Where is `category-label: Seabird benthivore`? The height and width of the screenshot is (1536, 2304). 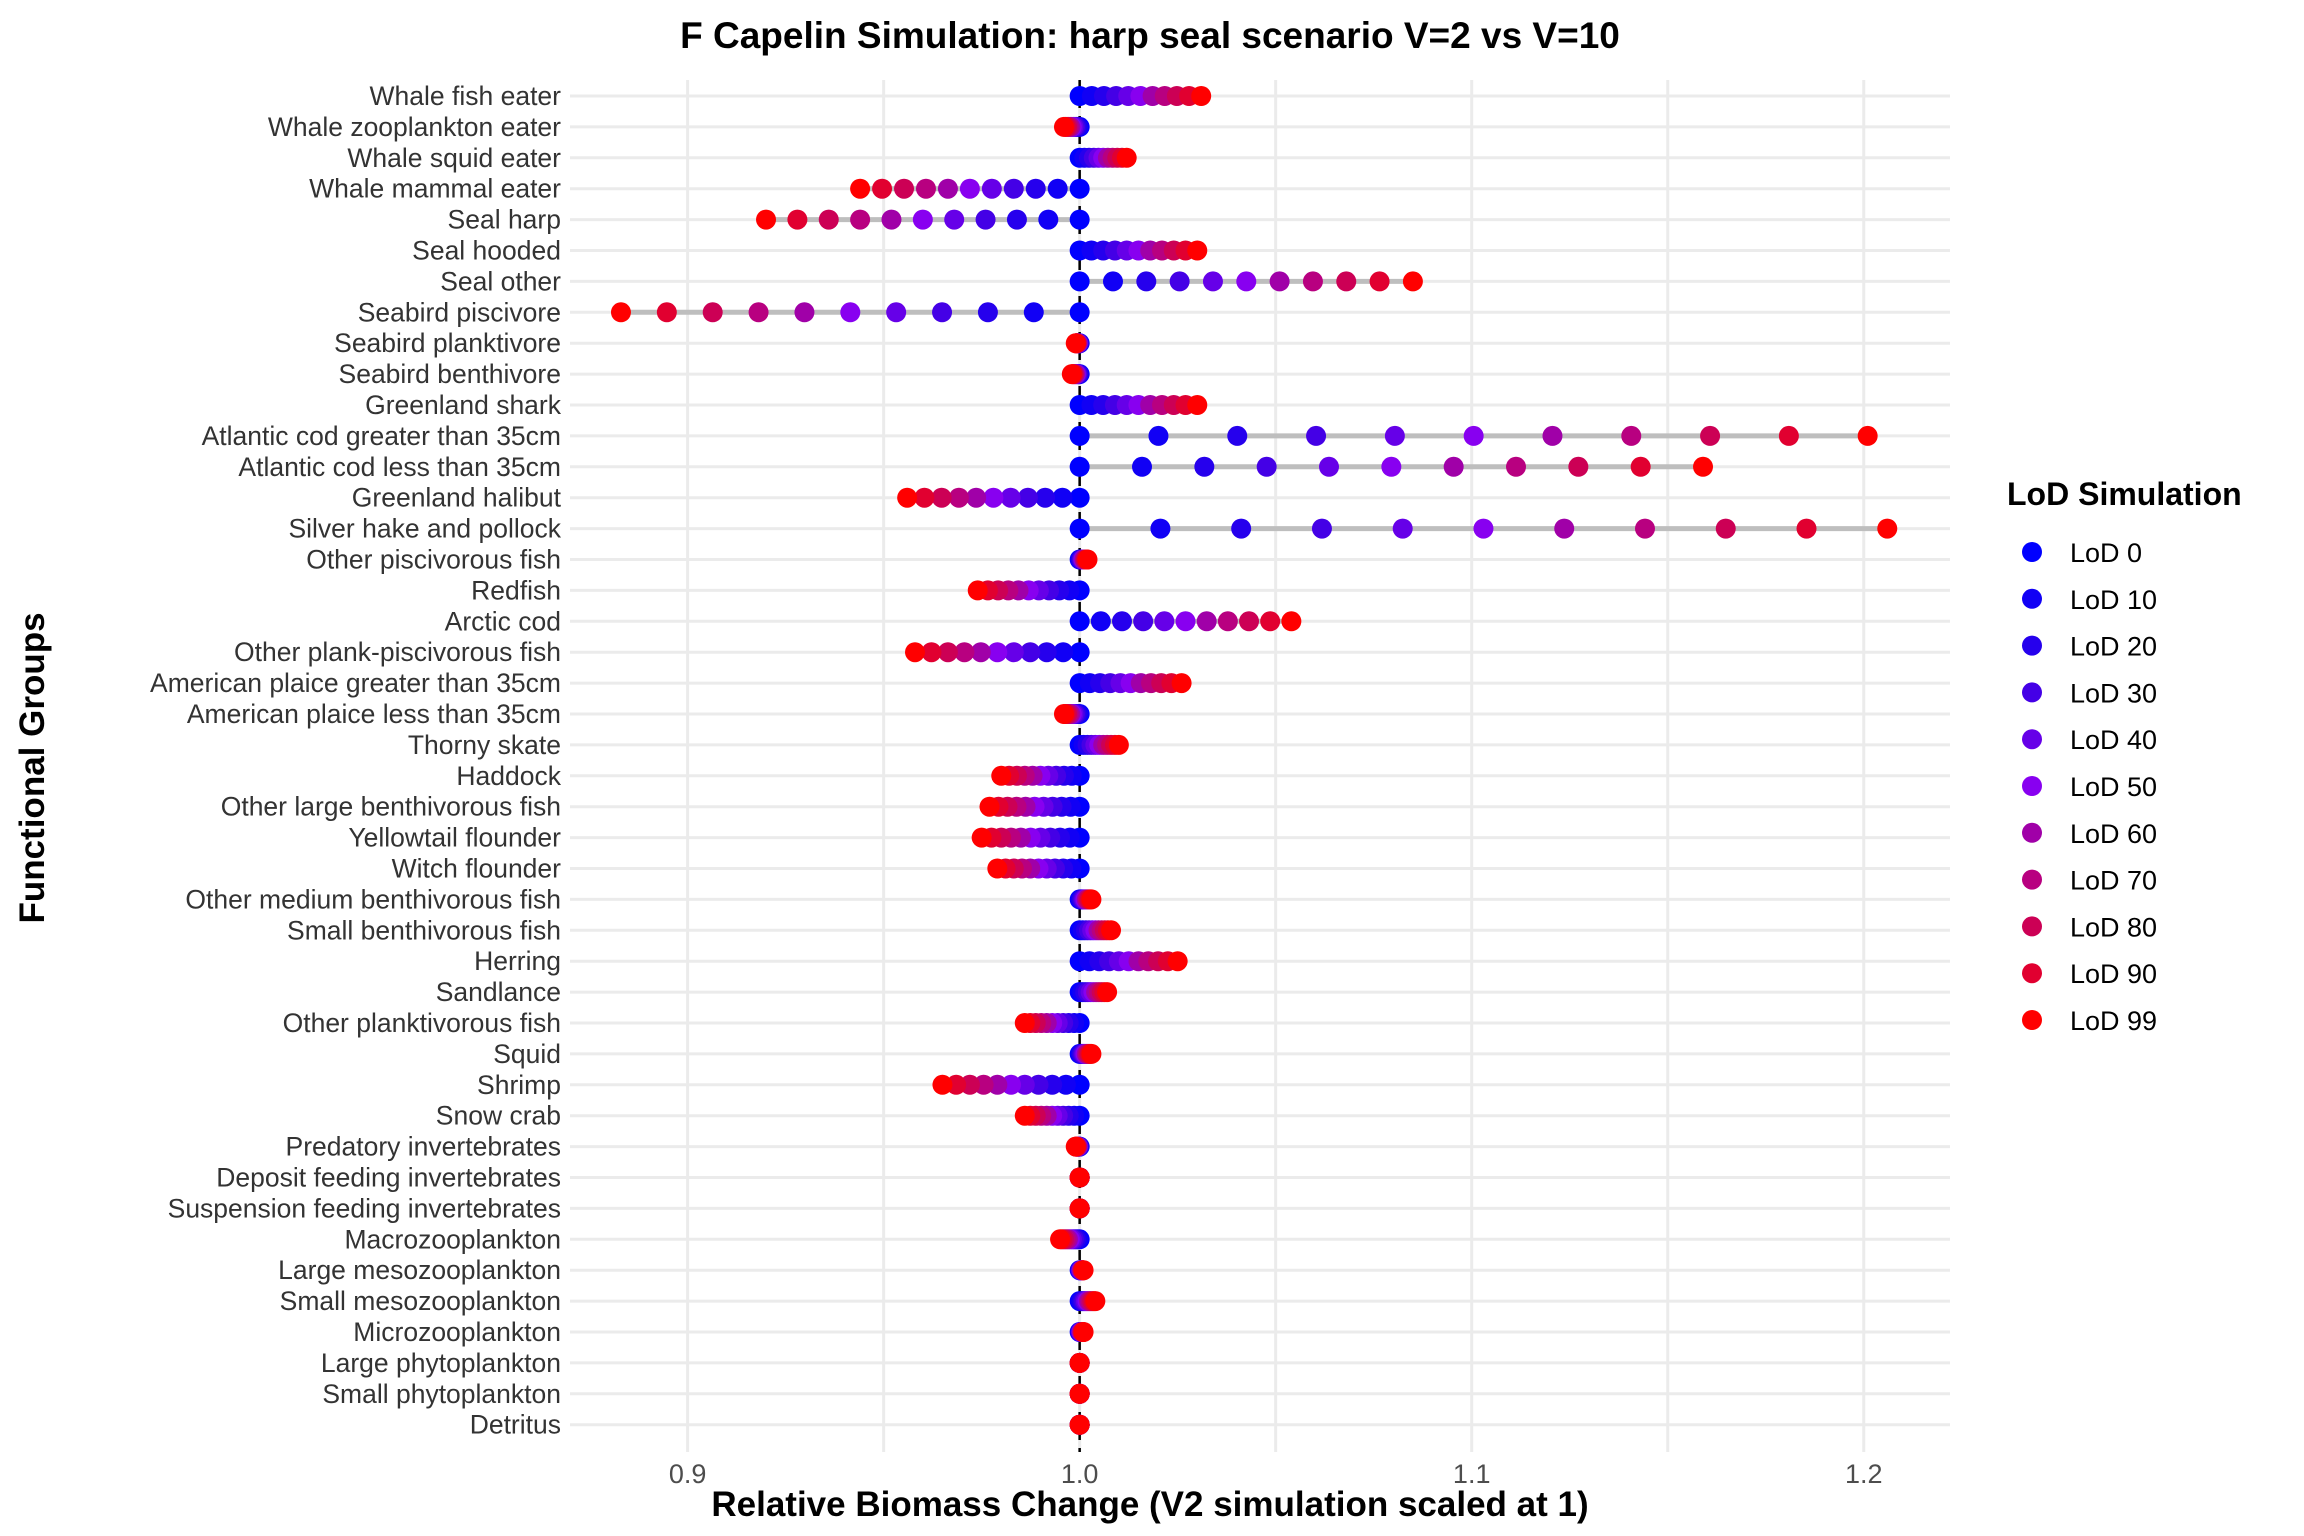 category-label: Seabird benthivore is located at coordinates (450, 374).